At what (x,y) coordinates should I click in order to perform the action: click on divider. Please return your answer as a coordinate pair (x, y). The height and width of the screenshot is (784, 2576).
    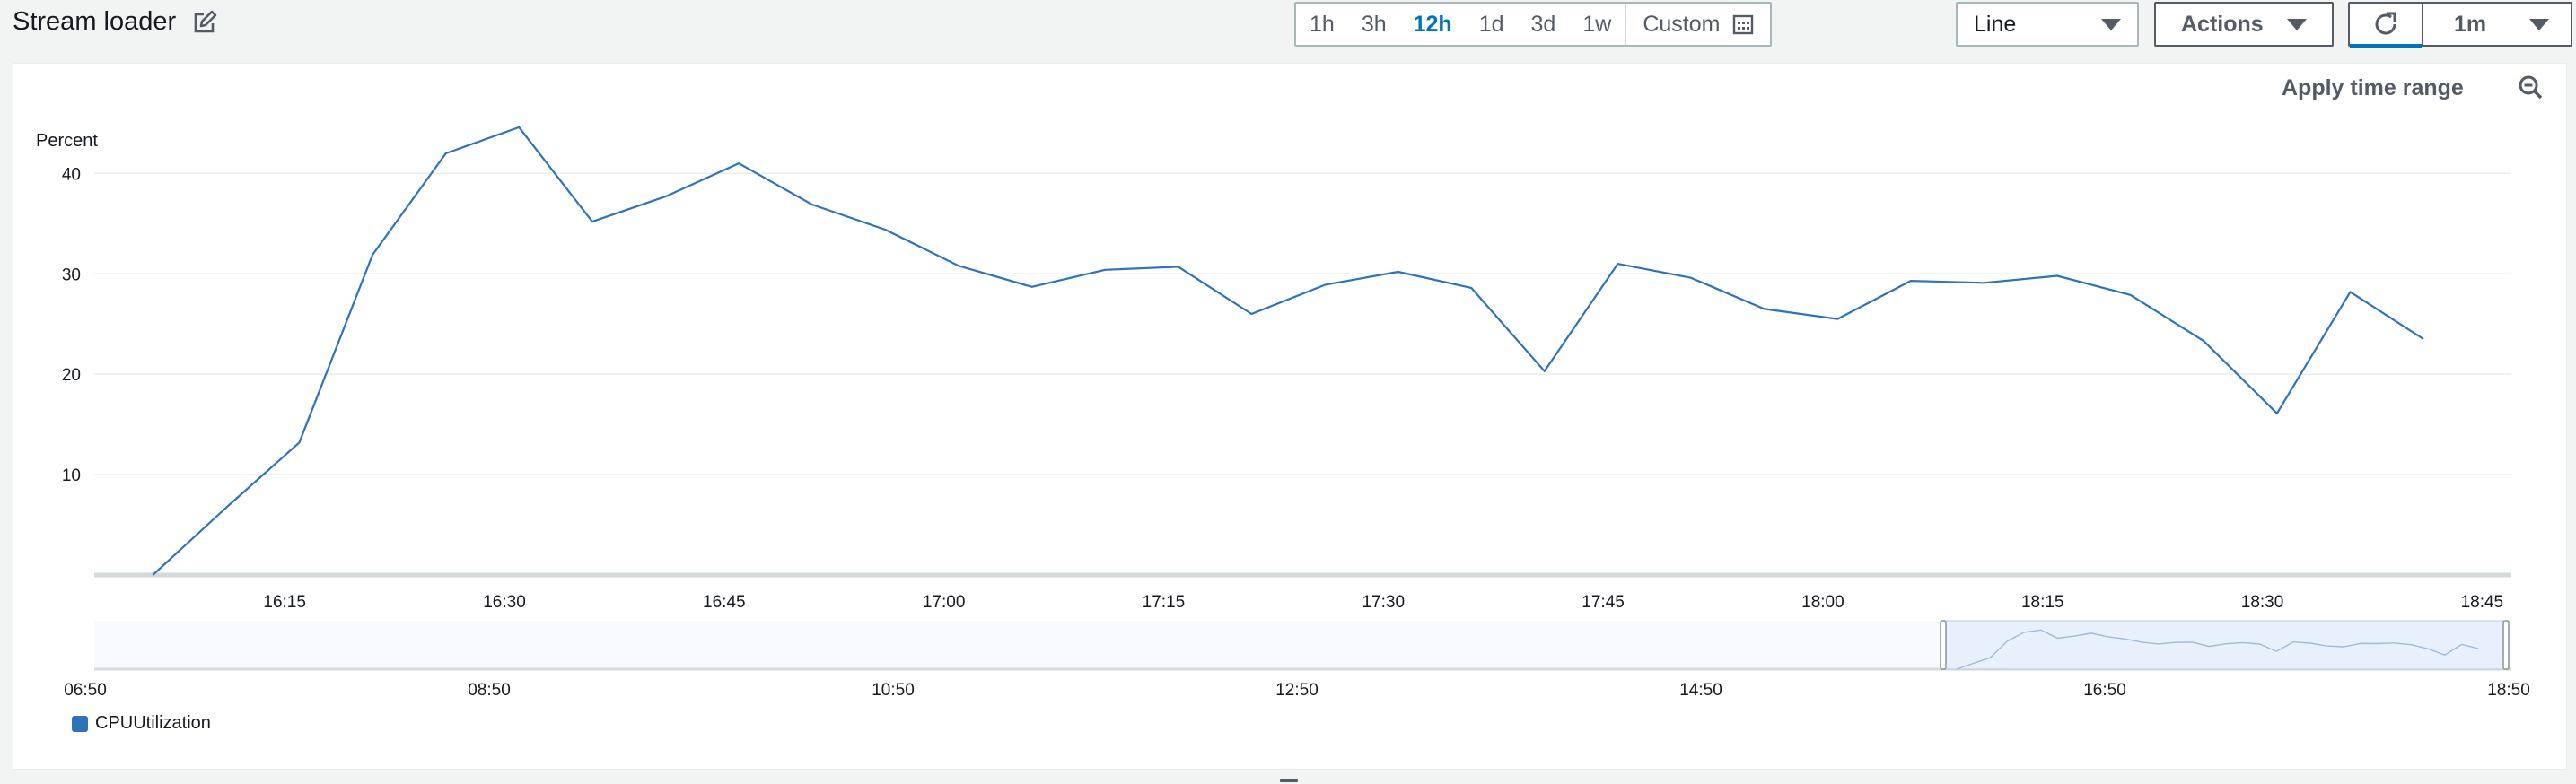
    Looking at the image, I should click on (1626, 25).